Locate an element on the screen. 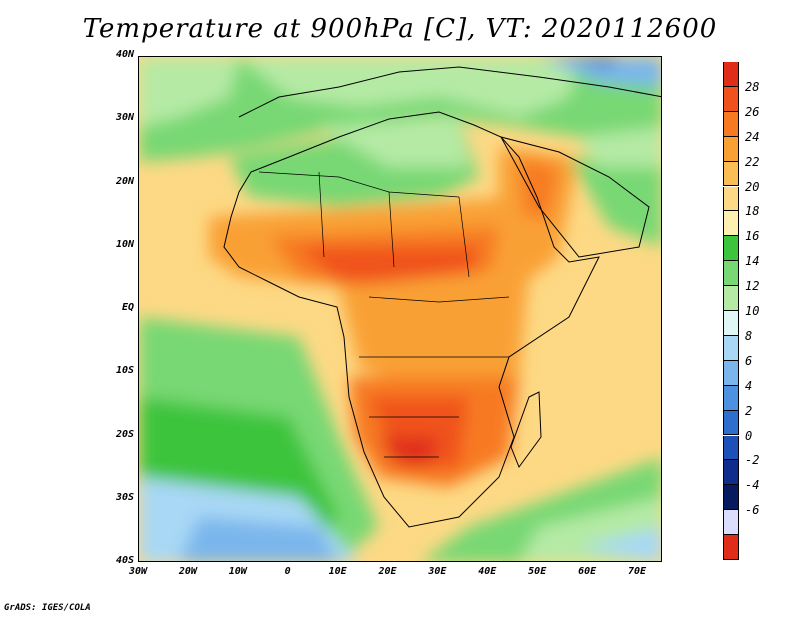 Image resolution: width=800 pixels, height=618 pixels. lon-tick-label: 50E is located at coordinates (537, 571).